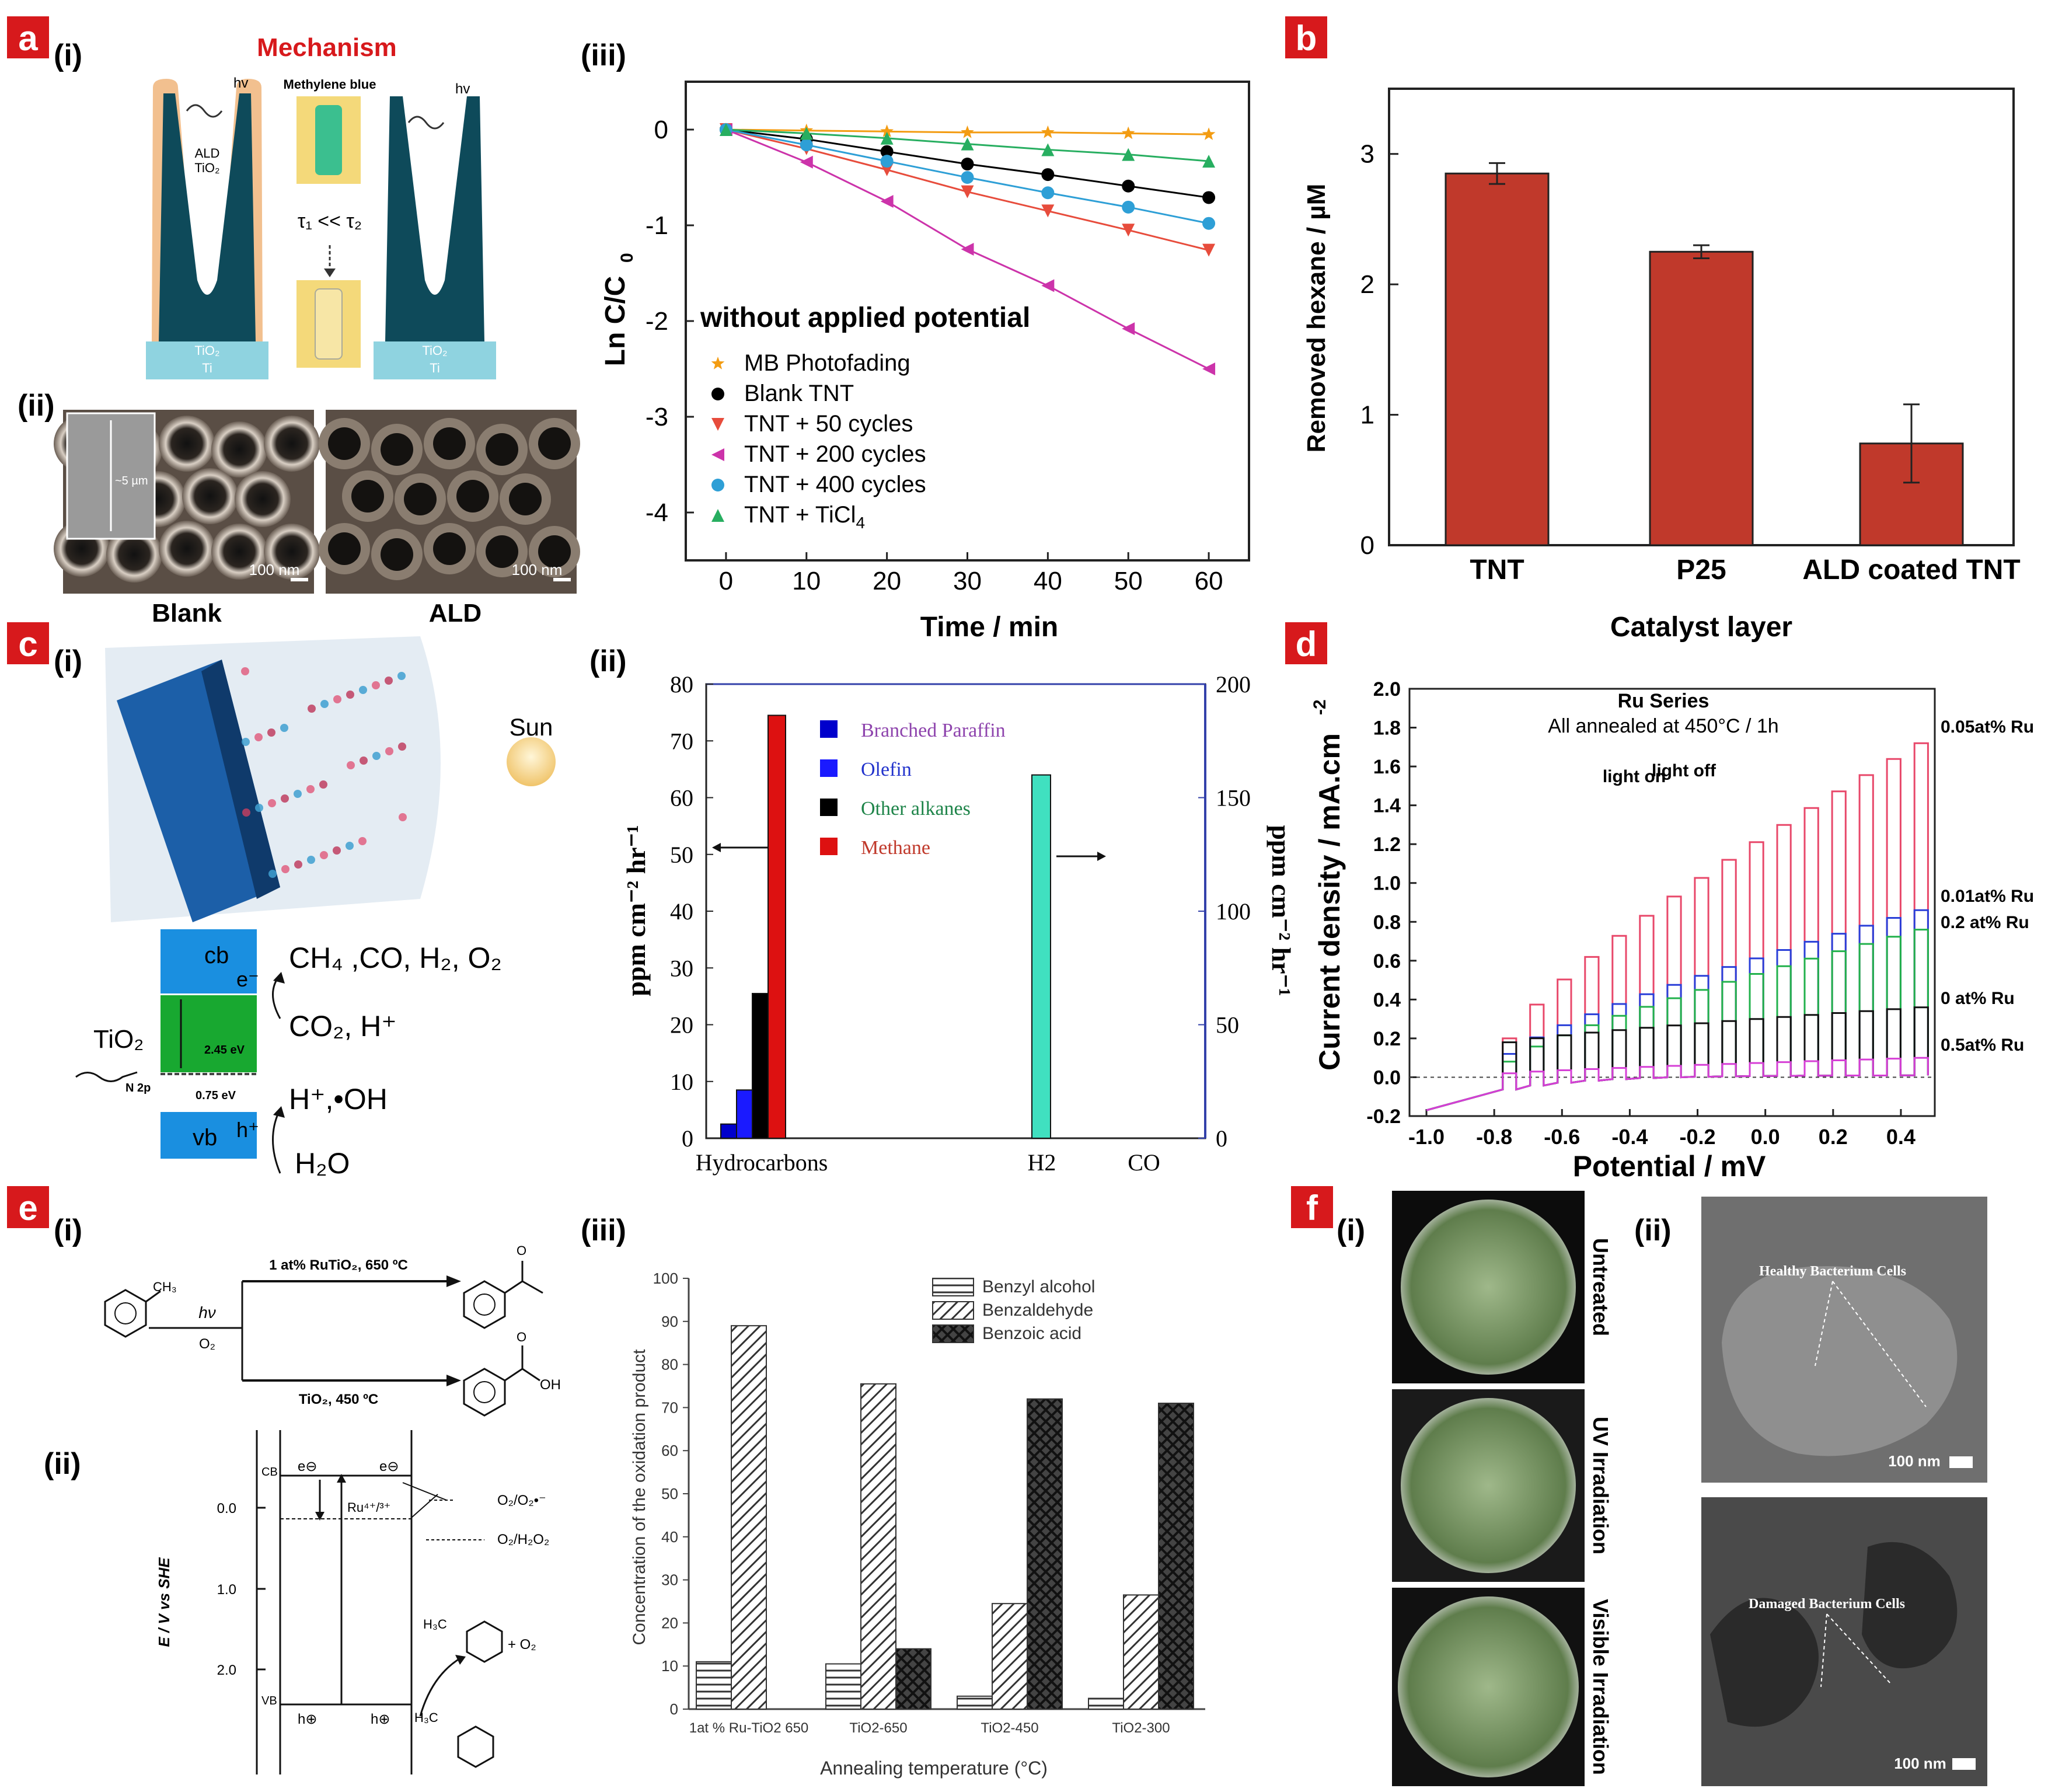  I want to click on bar-benzaldehyde, so click(1010, 1656).